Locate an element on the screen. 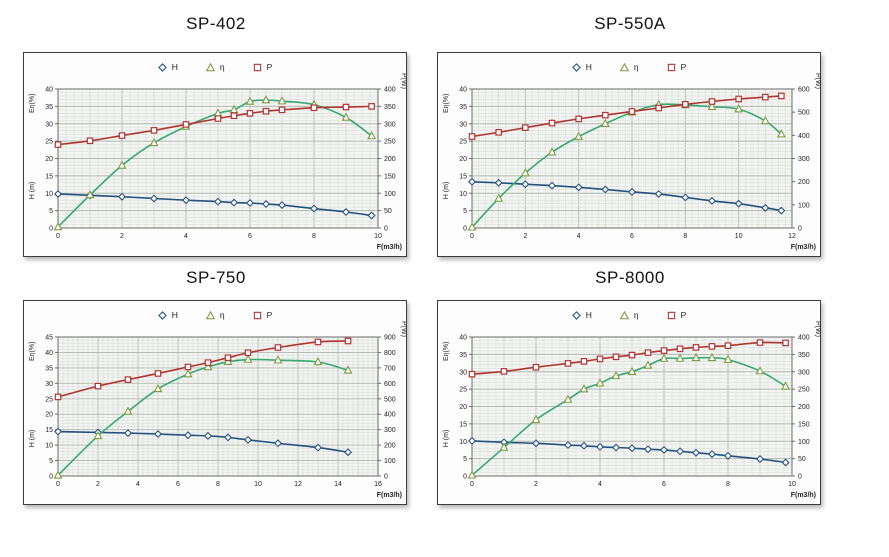 This screenshot has width=889, height=557. legend-item-p: P is located at coordinates (677, 67).